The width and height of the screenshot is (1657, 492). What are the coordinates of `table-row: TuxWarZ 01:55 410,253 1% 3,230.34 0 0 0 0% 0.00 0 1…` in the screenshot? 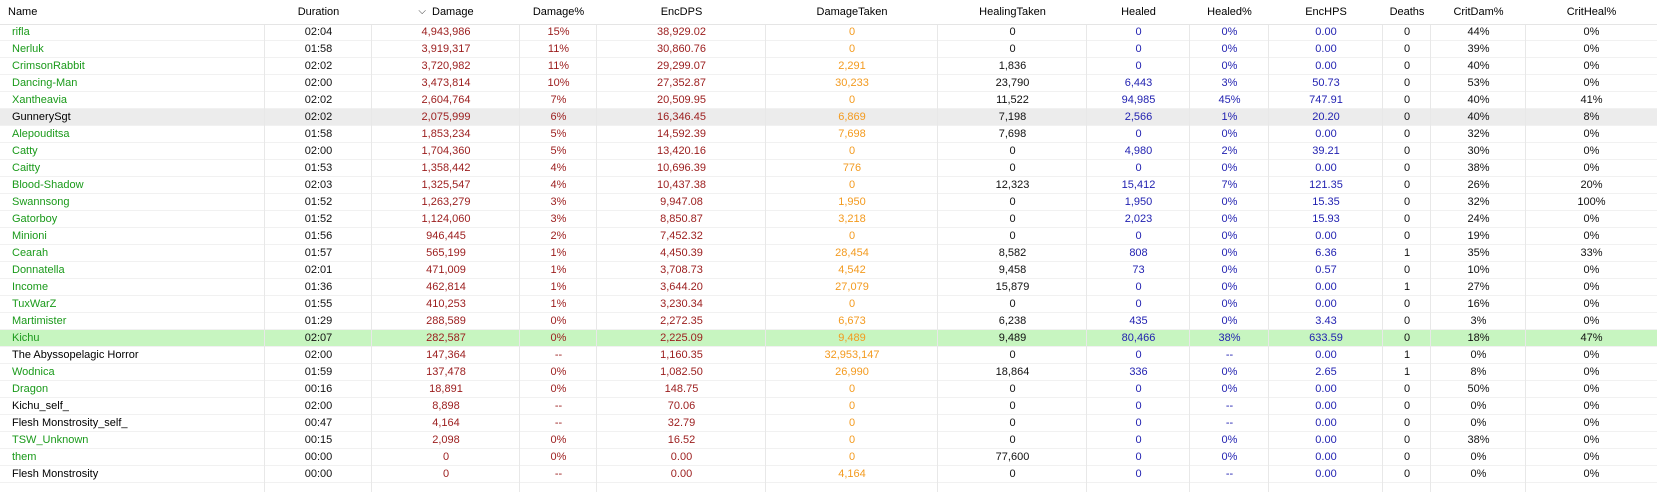 It's located at (828, 304).